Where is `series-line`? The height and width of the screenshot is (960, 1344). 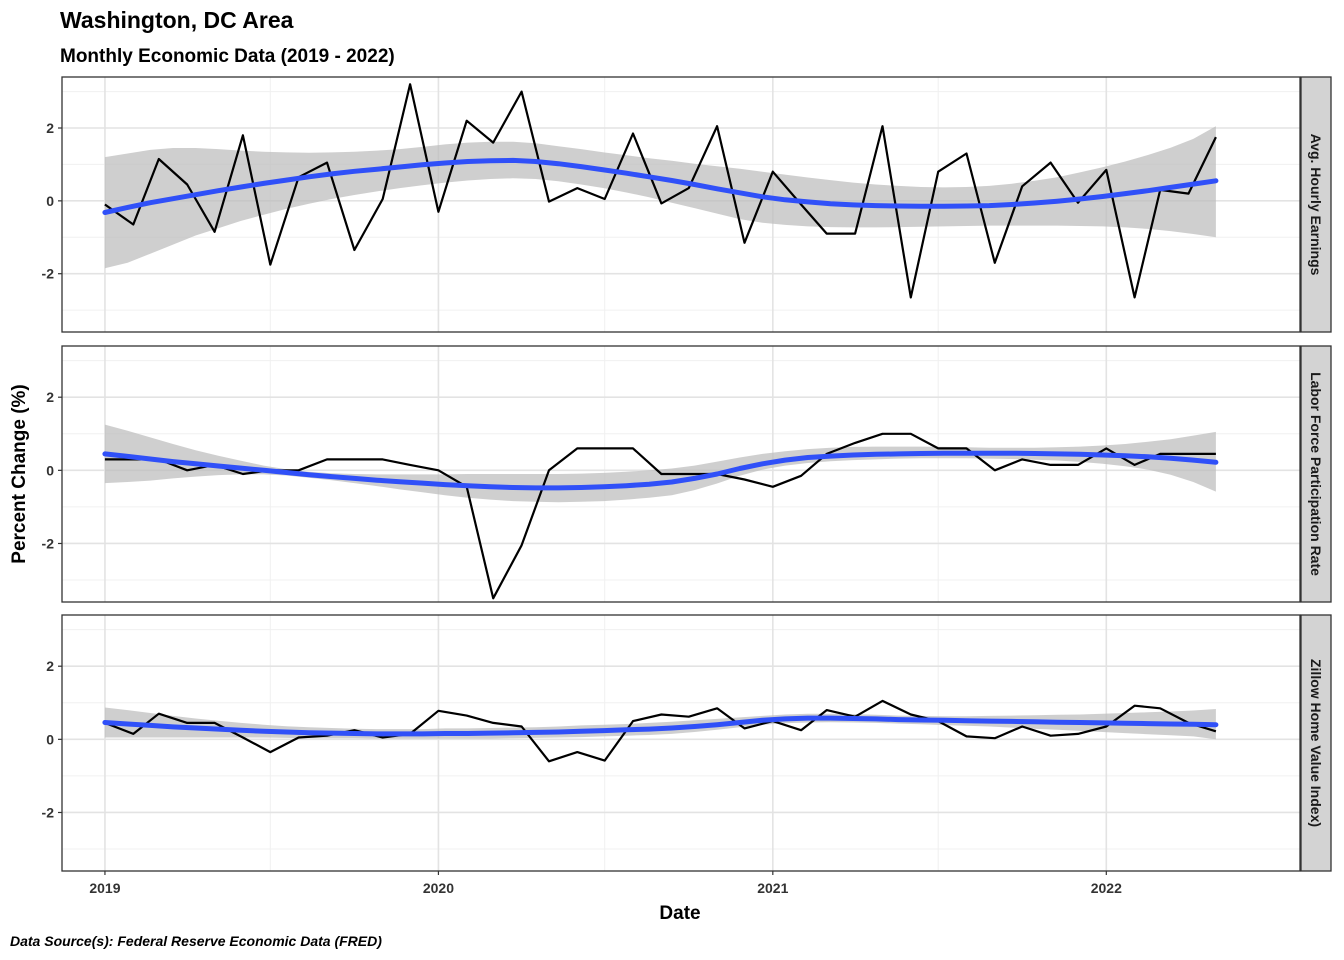
series-line is located at coordinates (660, 731).